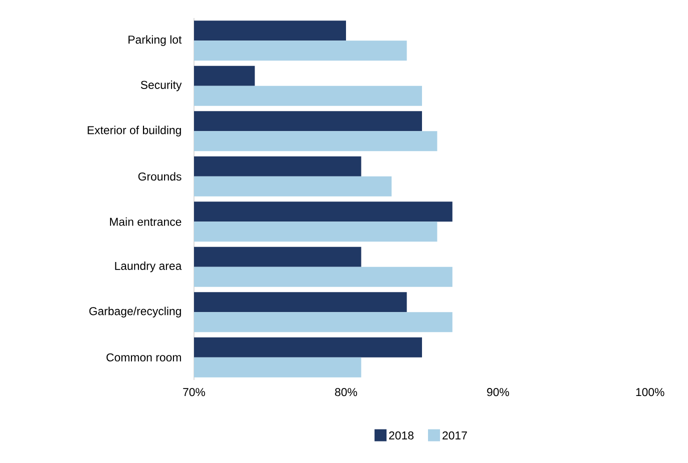 The height and width of the screenshot is (463, 688). Describe the element at coordinates (650, 392) in the screenshot. I see `x-tick-label: 100%` at that location.